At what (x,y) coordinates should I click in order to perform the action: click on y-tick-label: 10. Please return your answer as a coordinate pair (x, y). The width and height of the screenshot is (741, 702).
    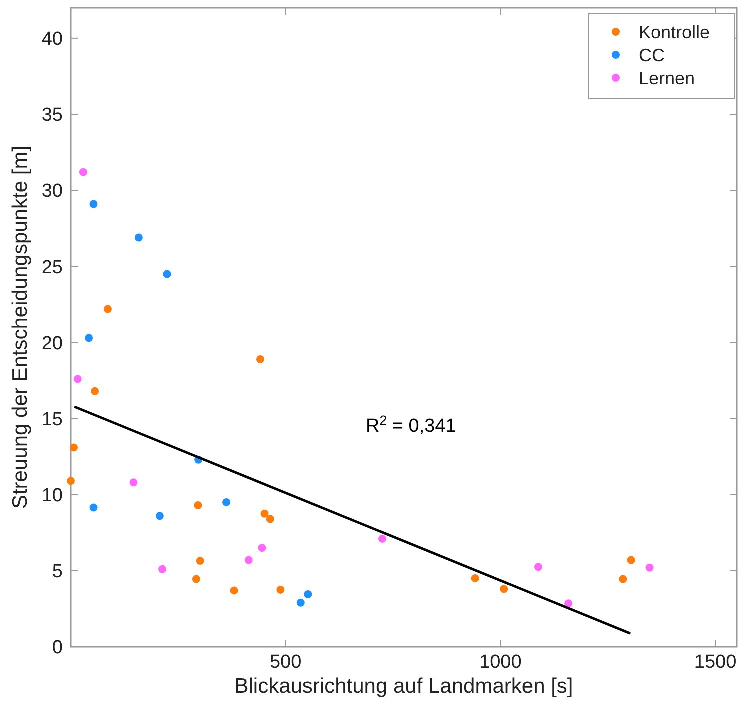
    Looking at the image, I should click on (52, 496).